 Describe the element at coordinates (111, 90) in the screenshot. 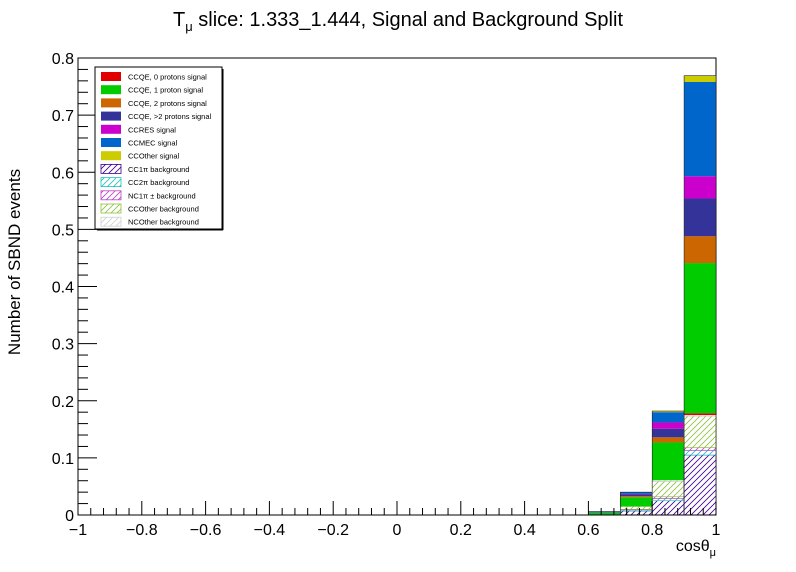

I see `legend-swatch-ccqe-1-proton-signal` at that location.